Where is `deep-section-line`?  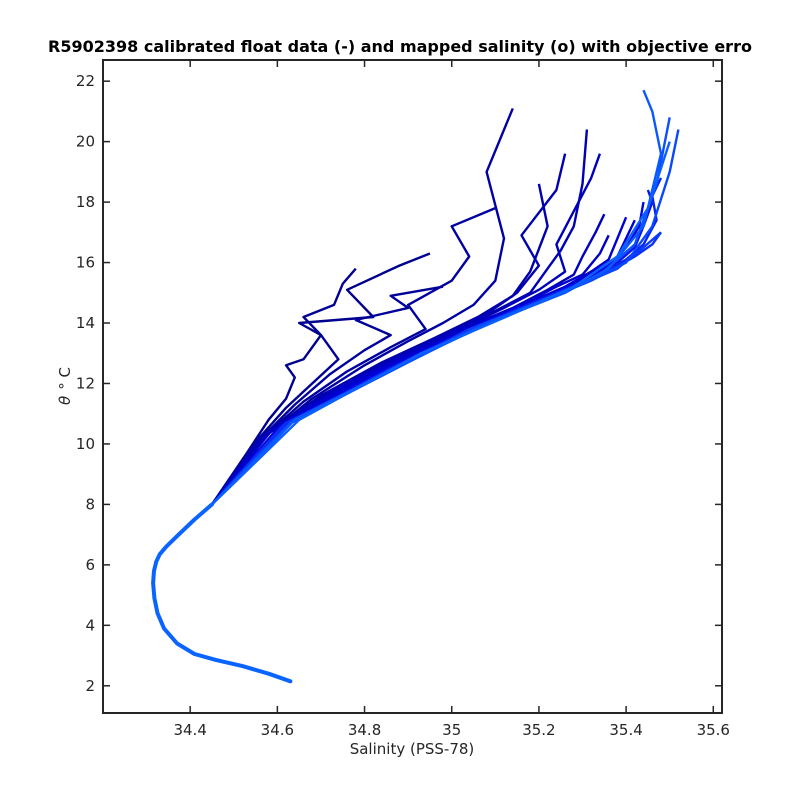
deep-section-line is located at coordinates (222, 593).